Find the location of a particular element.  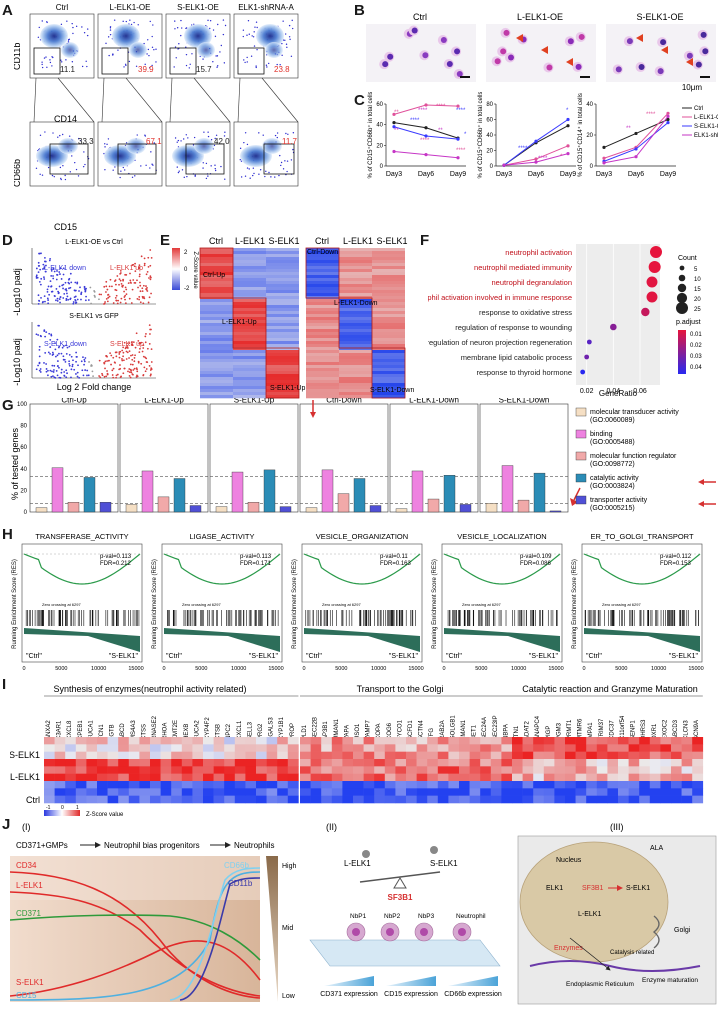

h-xtick: 10000 is located at coordinates (518, 669).